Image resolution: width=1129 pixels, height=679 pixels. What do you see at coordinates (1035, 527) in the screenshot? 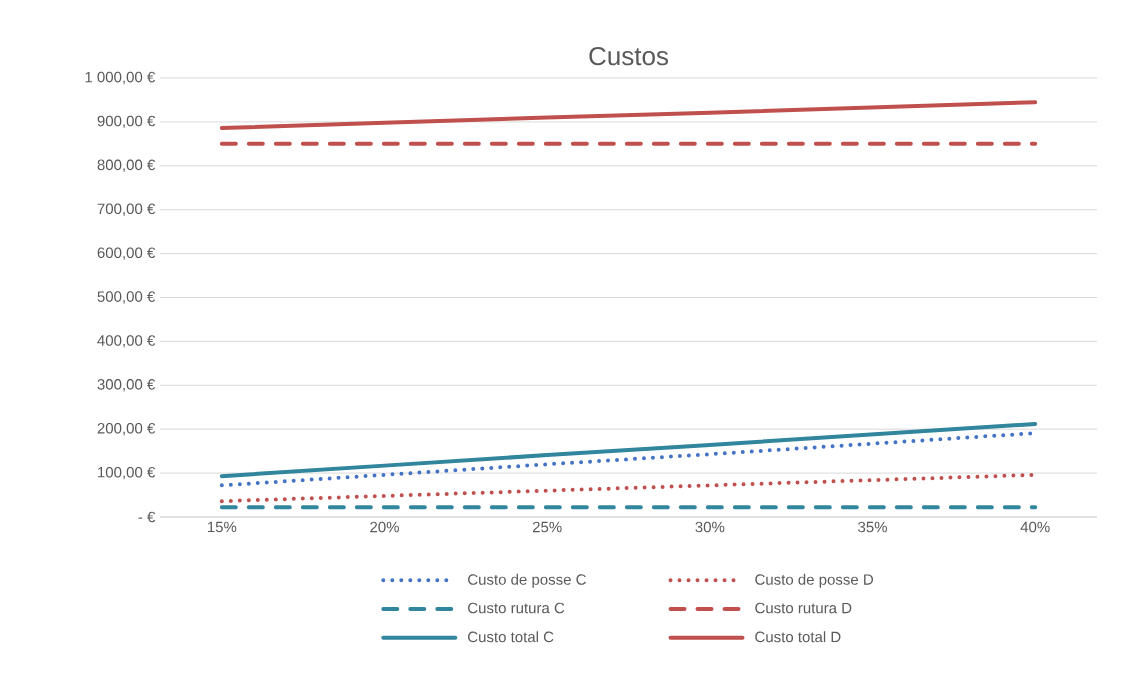
I see `x-tick-label: 40%` at bounding box center [1035, 527].